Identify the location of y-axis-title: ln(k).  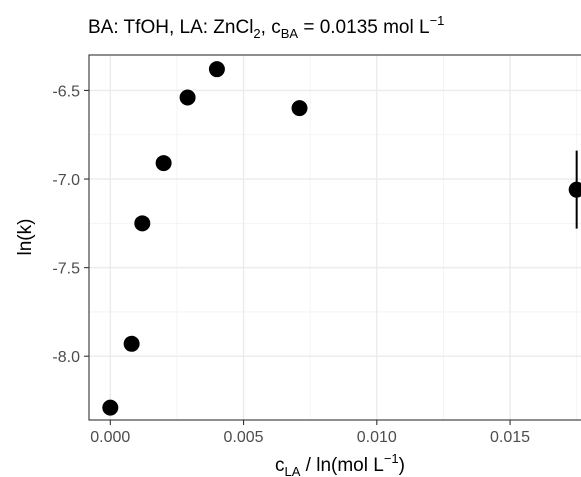
(25, 237).